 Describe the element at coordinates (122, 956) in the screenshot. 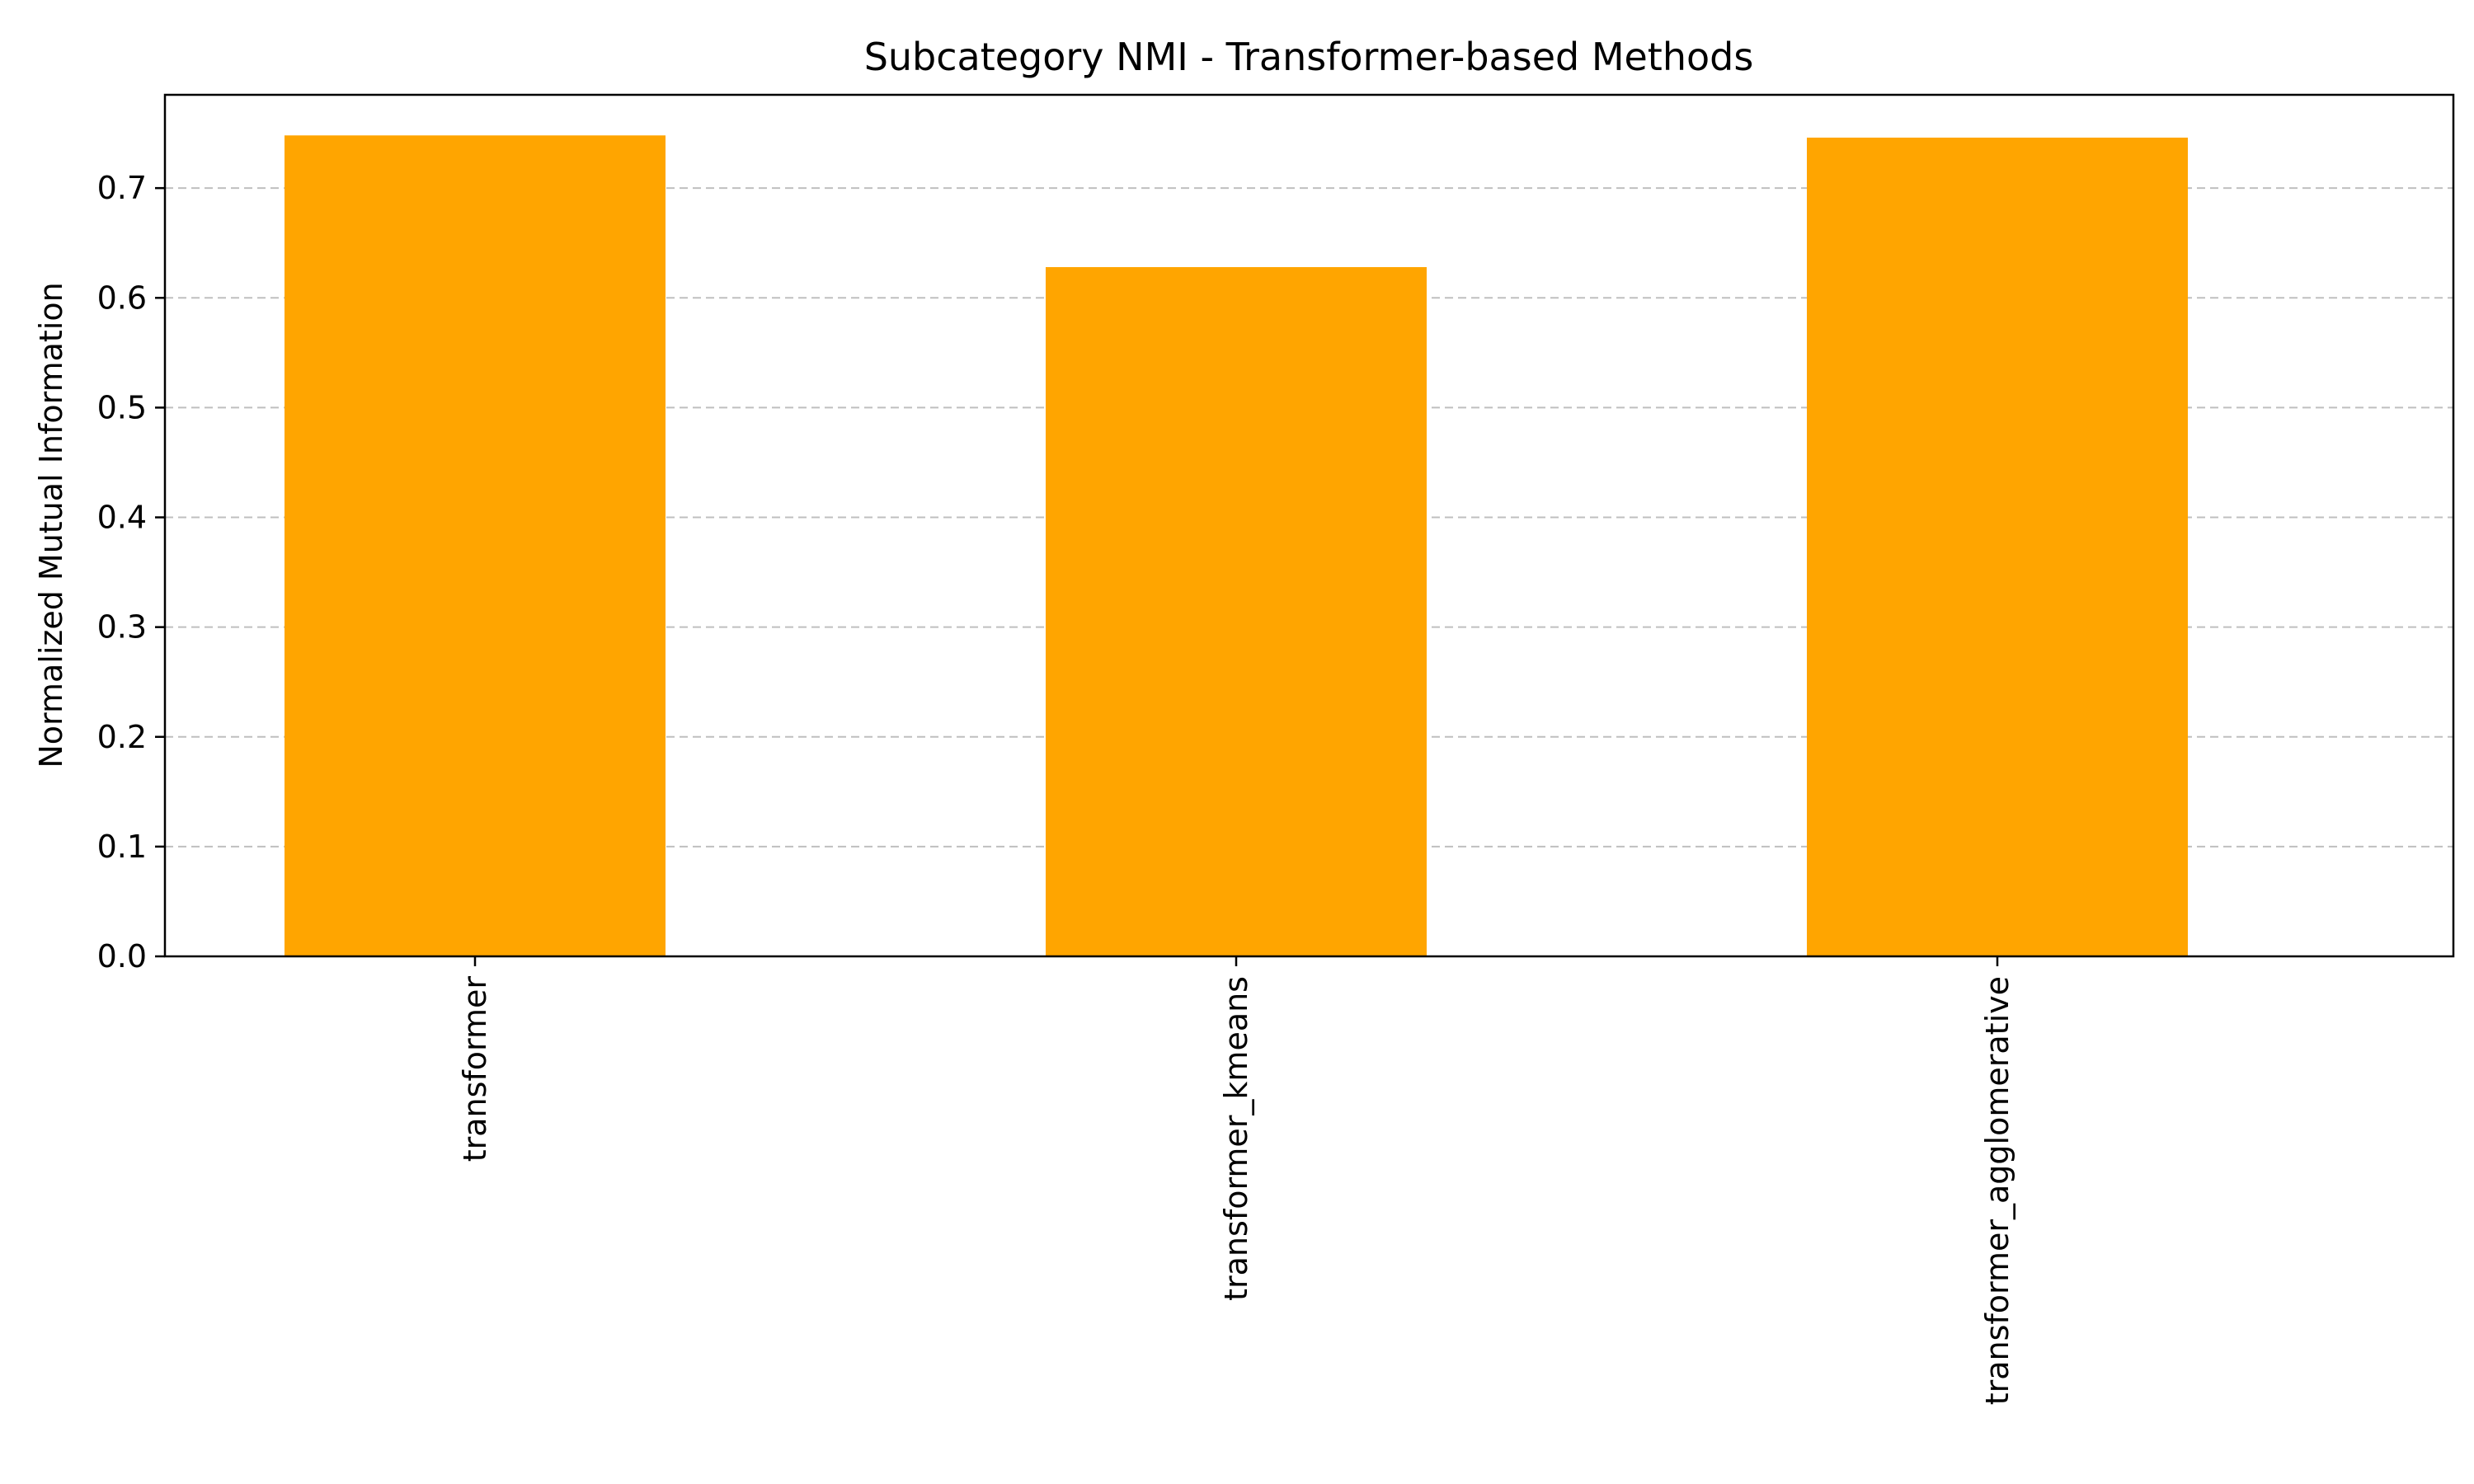

I see `y-tick-label: 0.0` at that location.